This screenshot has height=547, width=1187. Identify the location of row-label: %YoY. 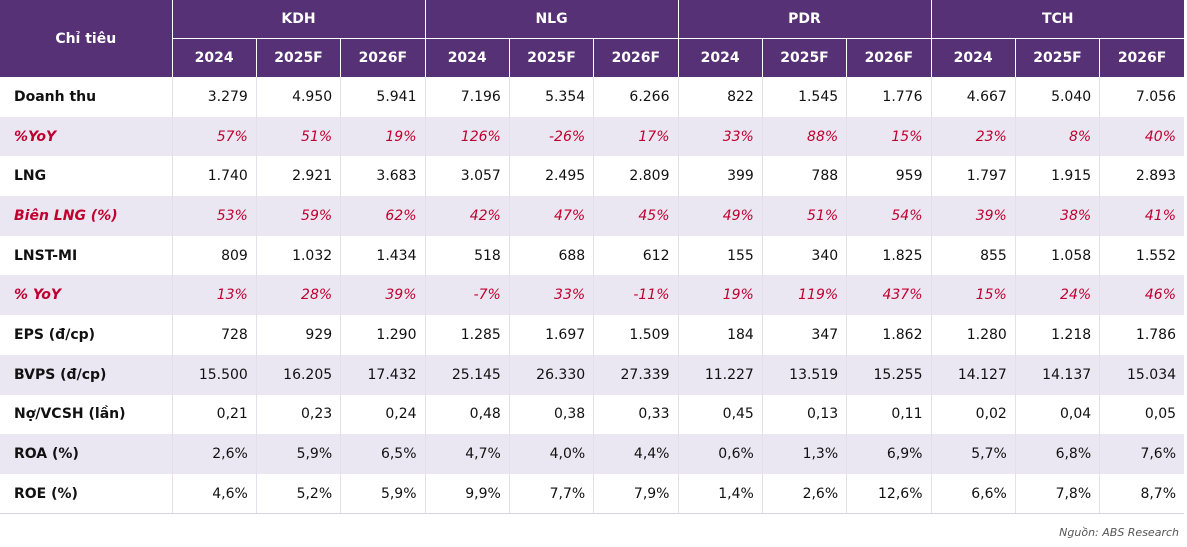
(86, 136).